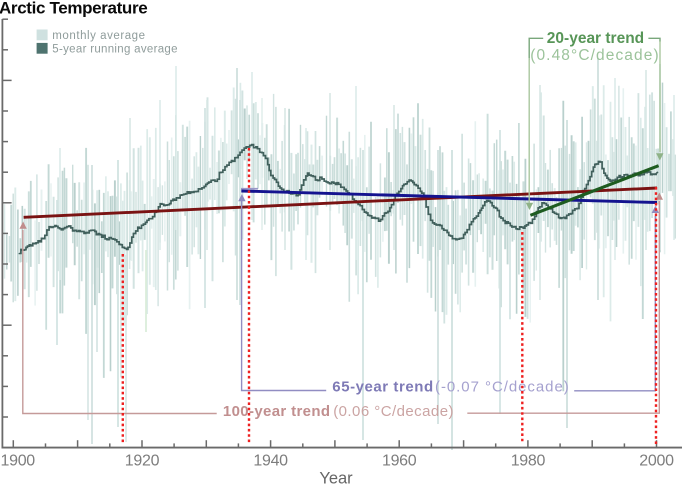  Describe the element at coordinates (399, 461) in the screenshot. I see `svg-text: 1960` at that location.